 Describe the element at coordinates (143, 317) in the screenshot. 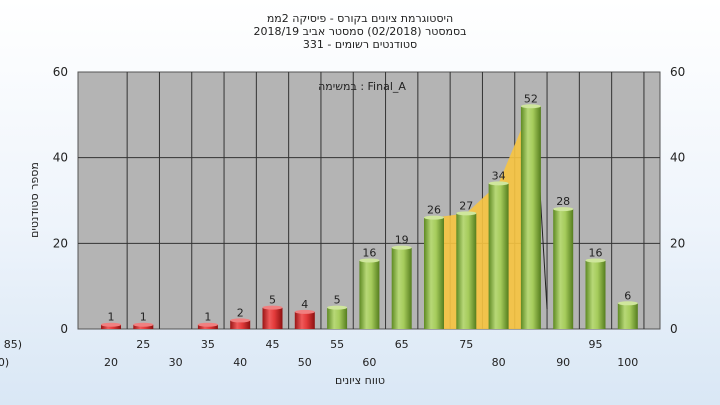

I see `value-label-25: 1` at that location.